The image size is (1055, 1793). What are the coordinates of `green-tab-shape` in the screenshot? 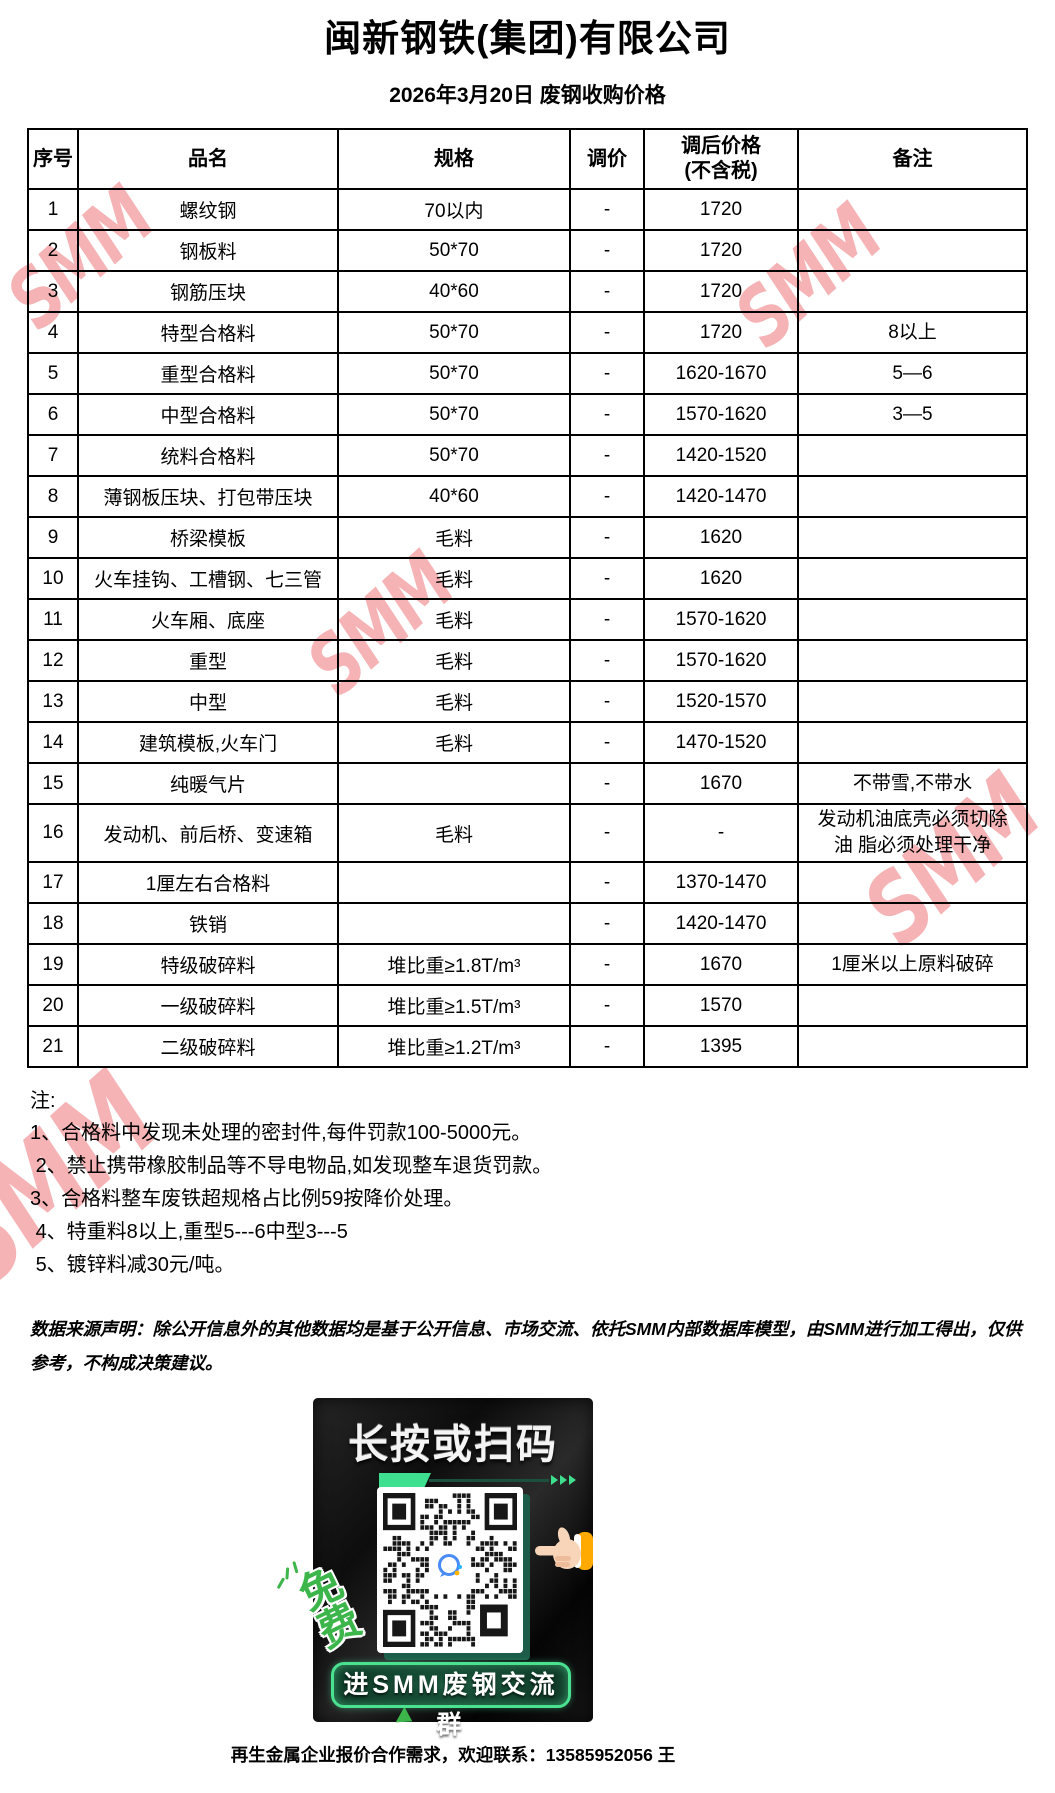 It's located at (405, 1481).